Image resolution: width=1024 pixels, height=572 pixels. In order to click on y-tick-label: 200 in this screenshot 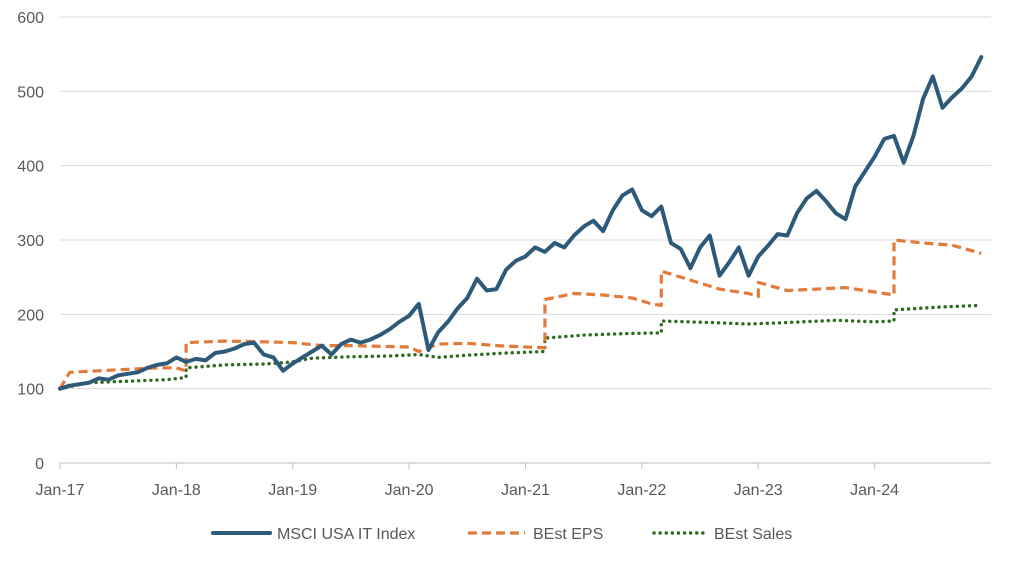, I will do `click(30, 315)`.